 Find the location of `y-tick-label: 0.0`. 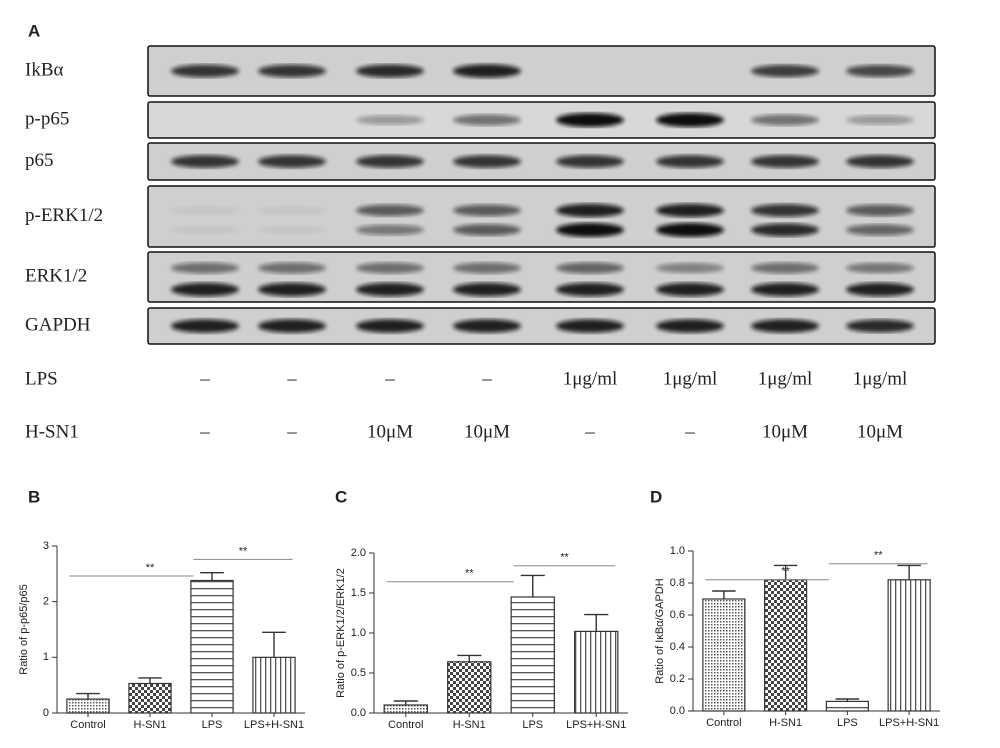

y-tick-label: 0.0 is located at coordinates (358, 713).